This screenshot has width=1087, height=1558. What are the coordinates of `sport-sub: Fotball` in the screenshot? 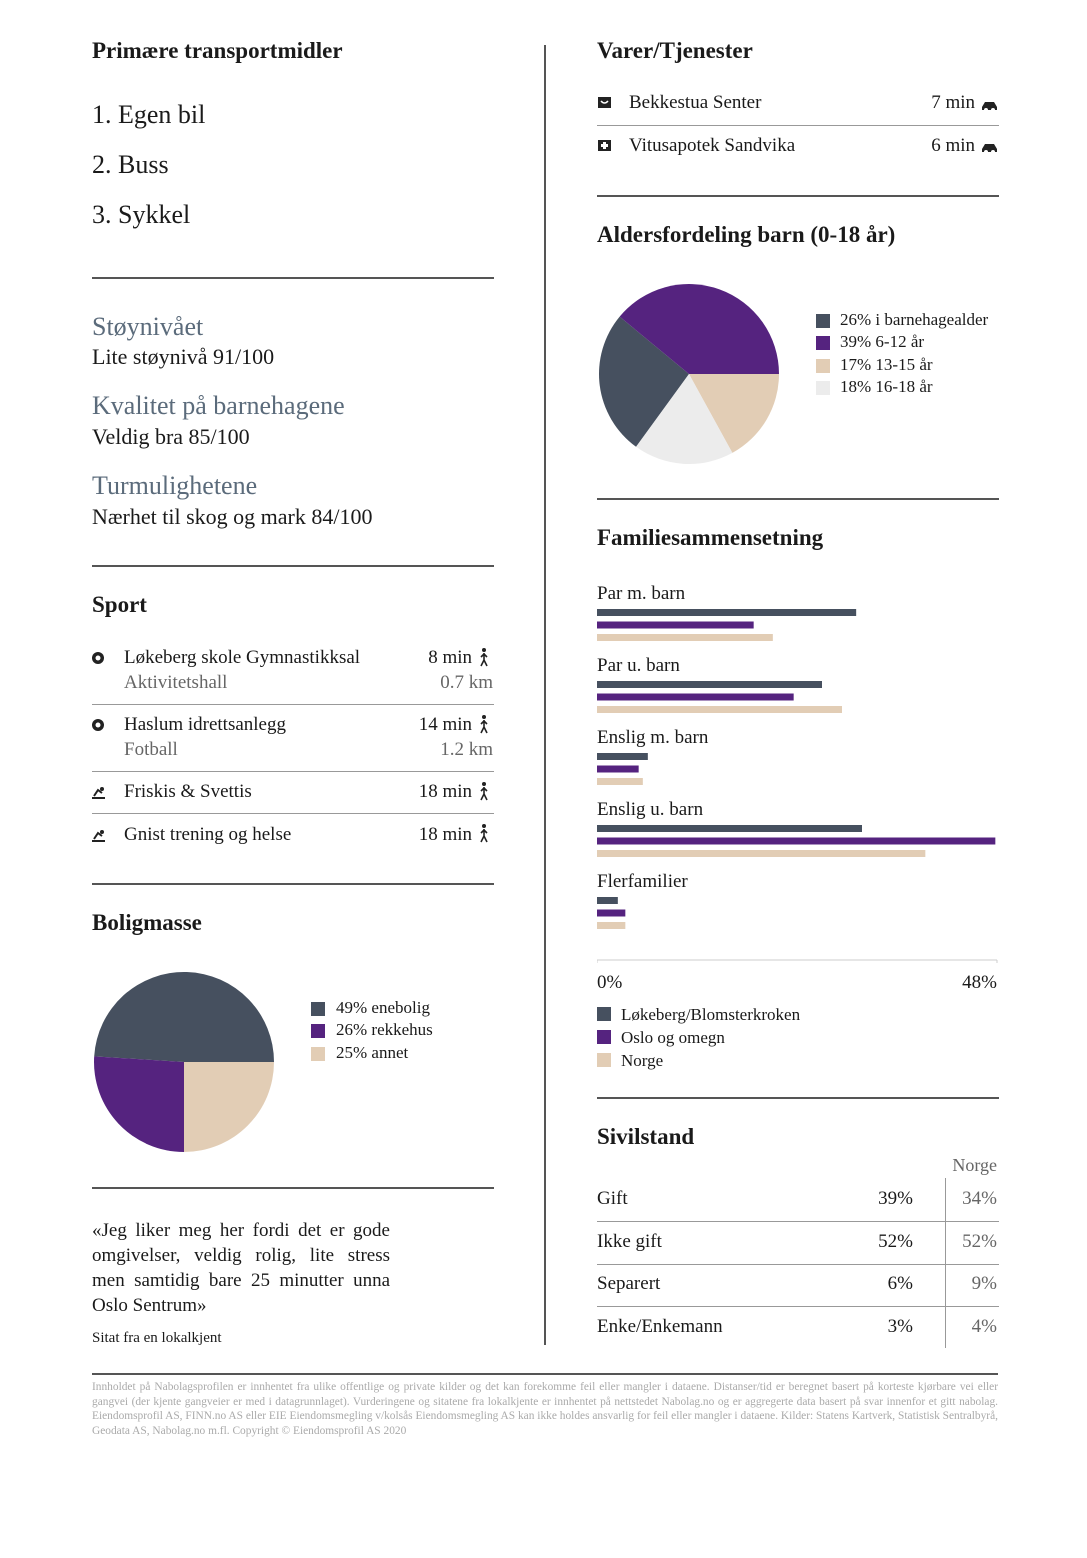 It's located at (151, 749).